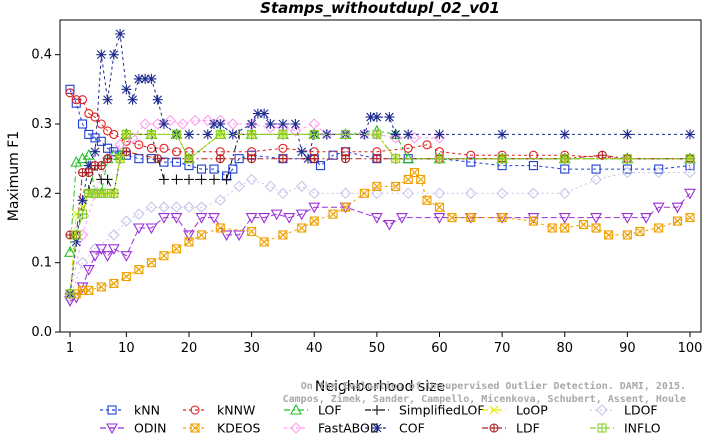 Image resolution: width=702 pixels, height=434 pixels. I want to click on legend-item-knn: kNN, so click(130, 410).